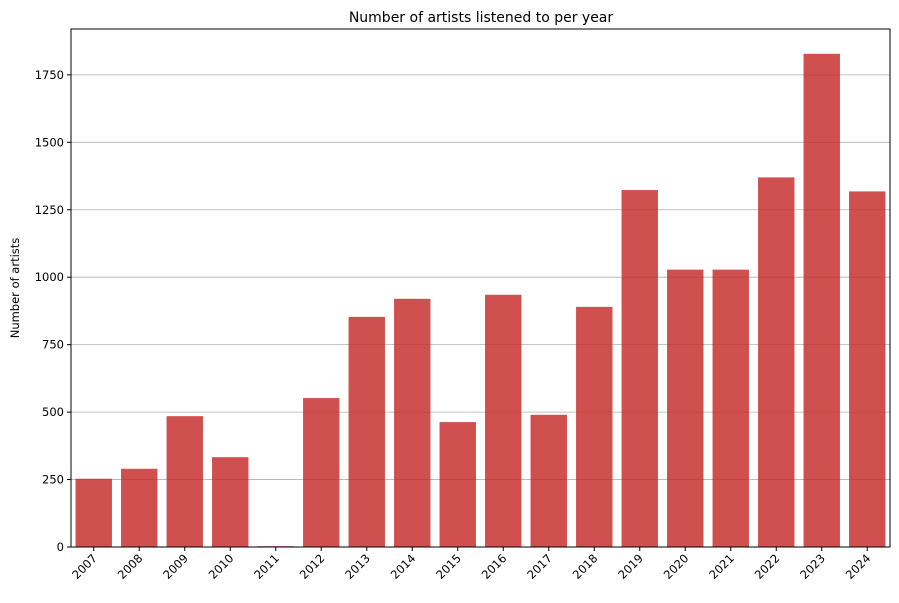  Describe the element at coordinates (676, 566) in the screenshot. I see `x-tick-label: 2020` at that location.